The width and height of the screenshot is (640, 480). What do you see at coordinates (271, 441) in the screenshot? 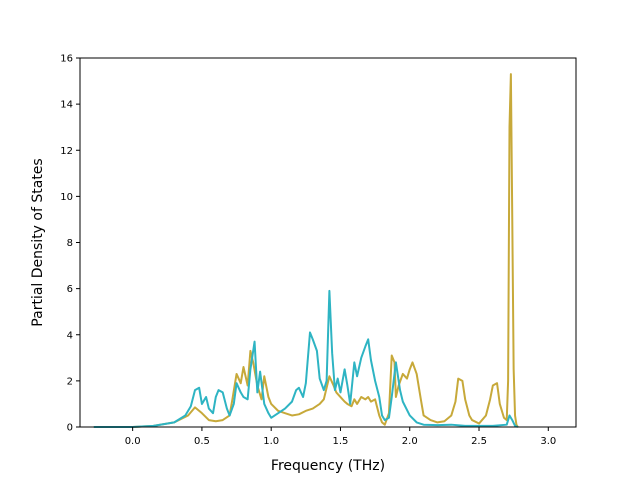
I see `x-tick-label: 1.0` at bounding box center [271, 441].